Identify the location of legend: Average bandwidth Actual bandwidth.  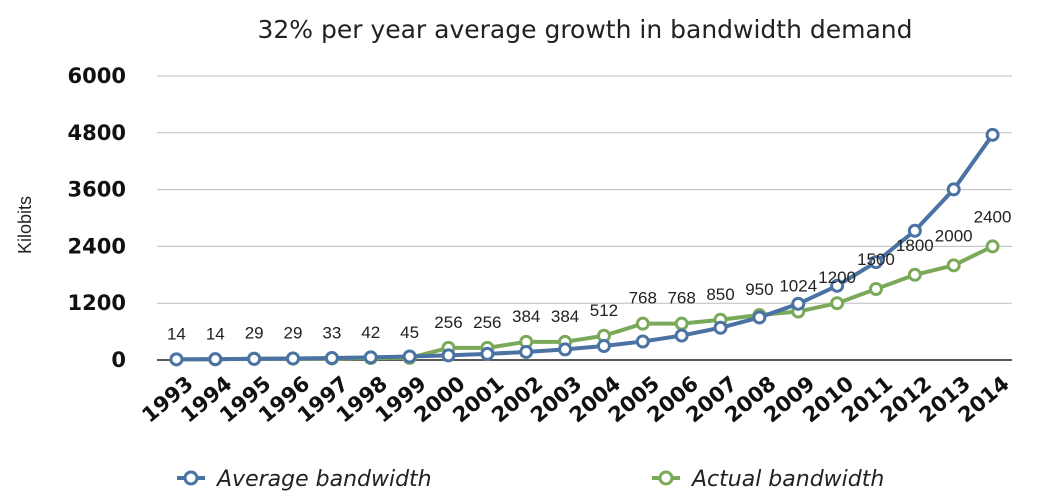
(530, 479).